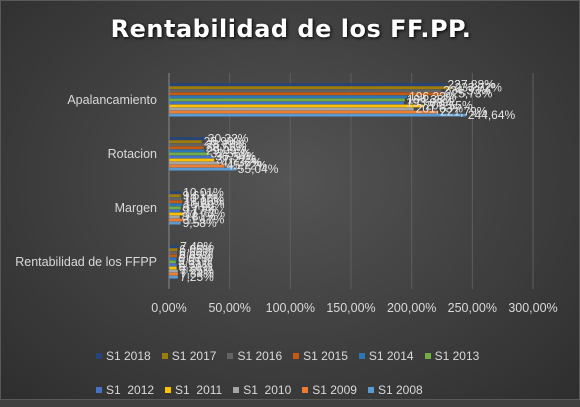 Image resolution: width=580 pixels, height=407 pixels. Describe the element at coordinates (136, 208) in the screenshot. I see `category-label: Margen` at that location.